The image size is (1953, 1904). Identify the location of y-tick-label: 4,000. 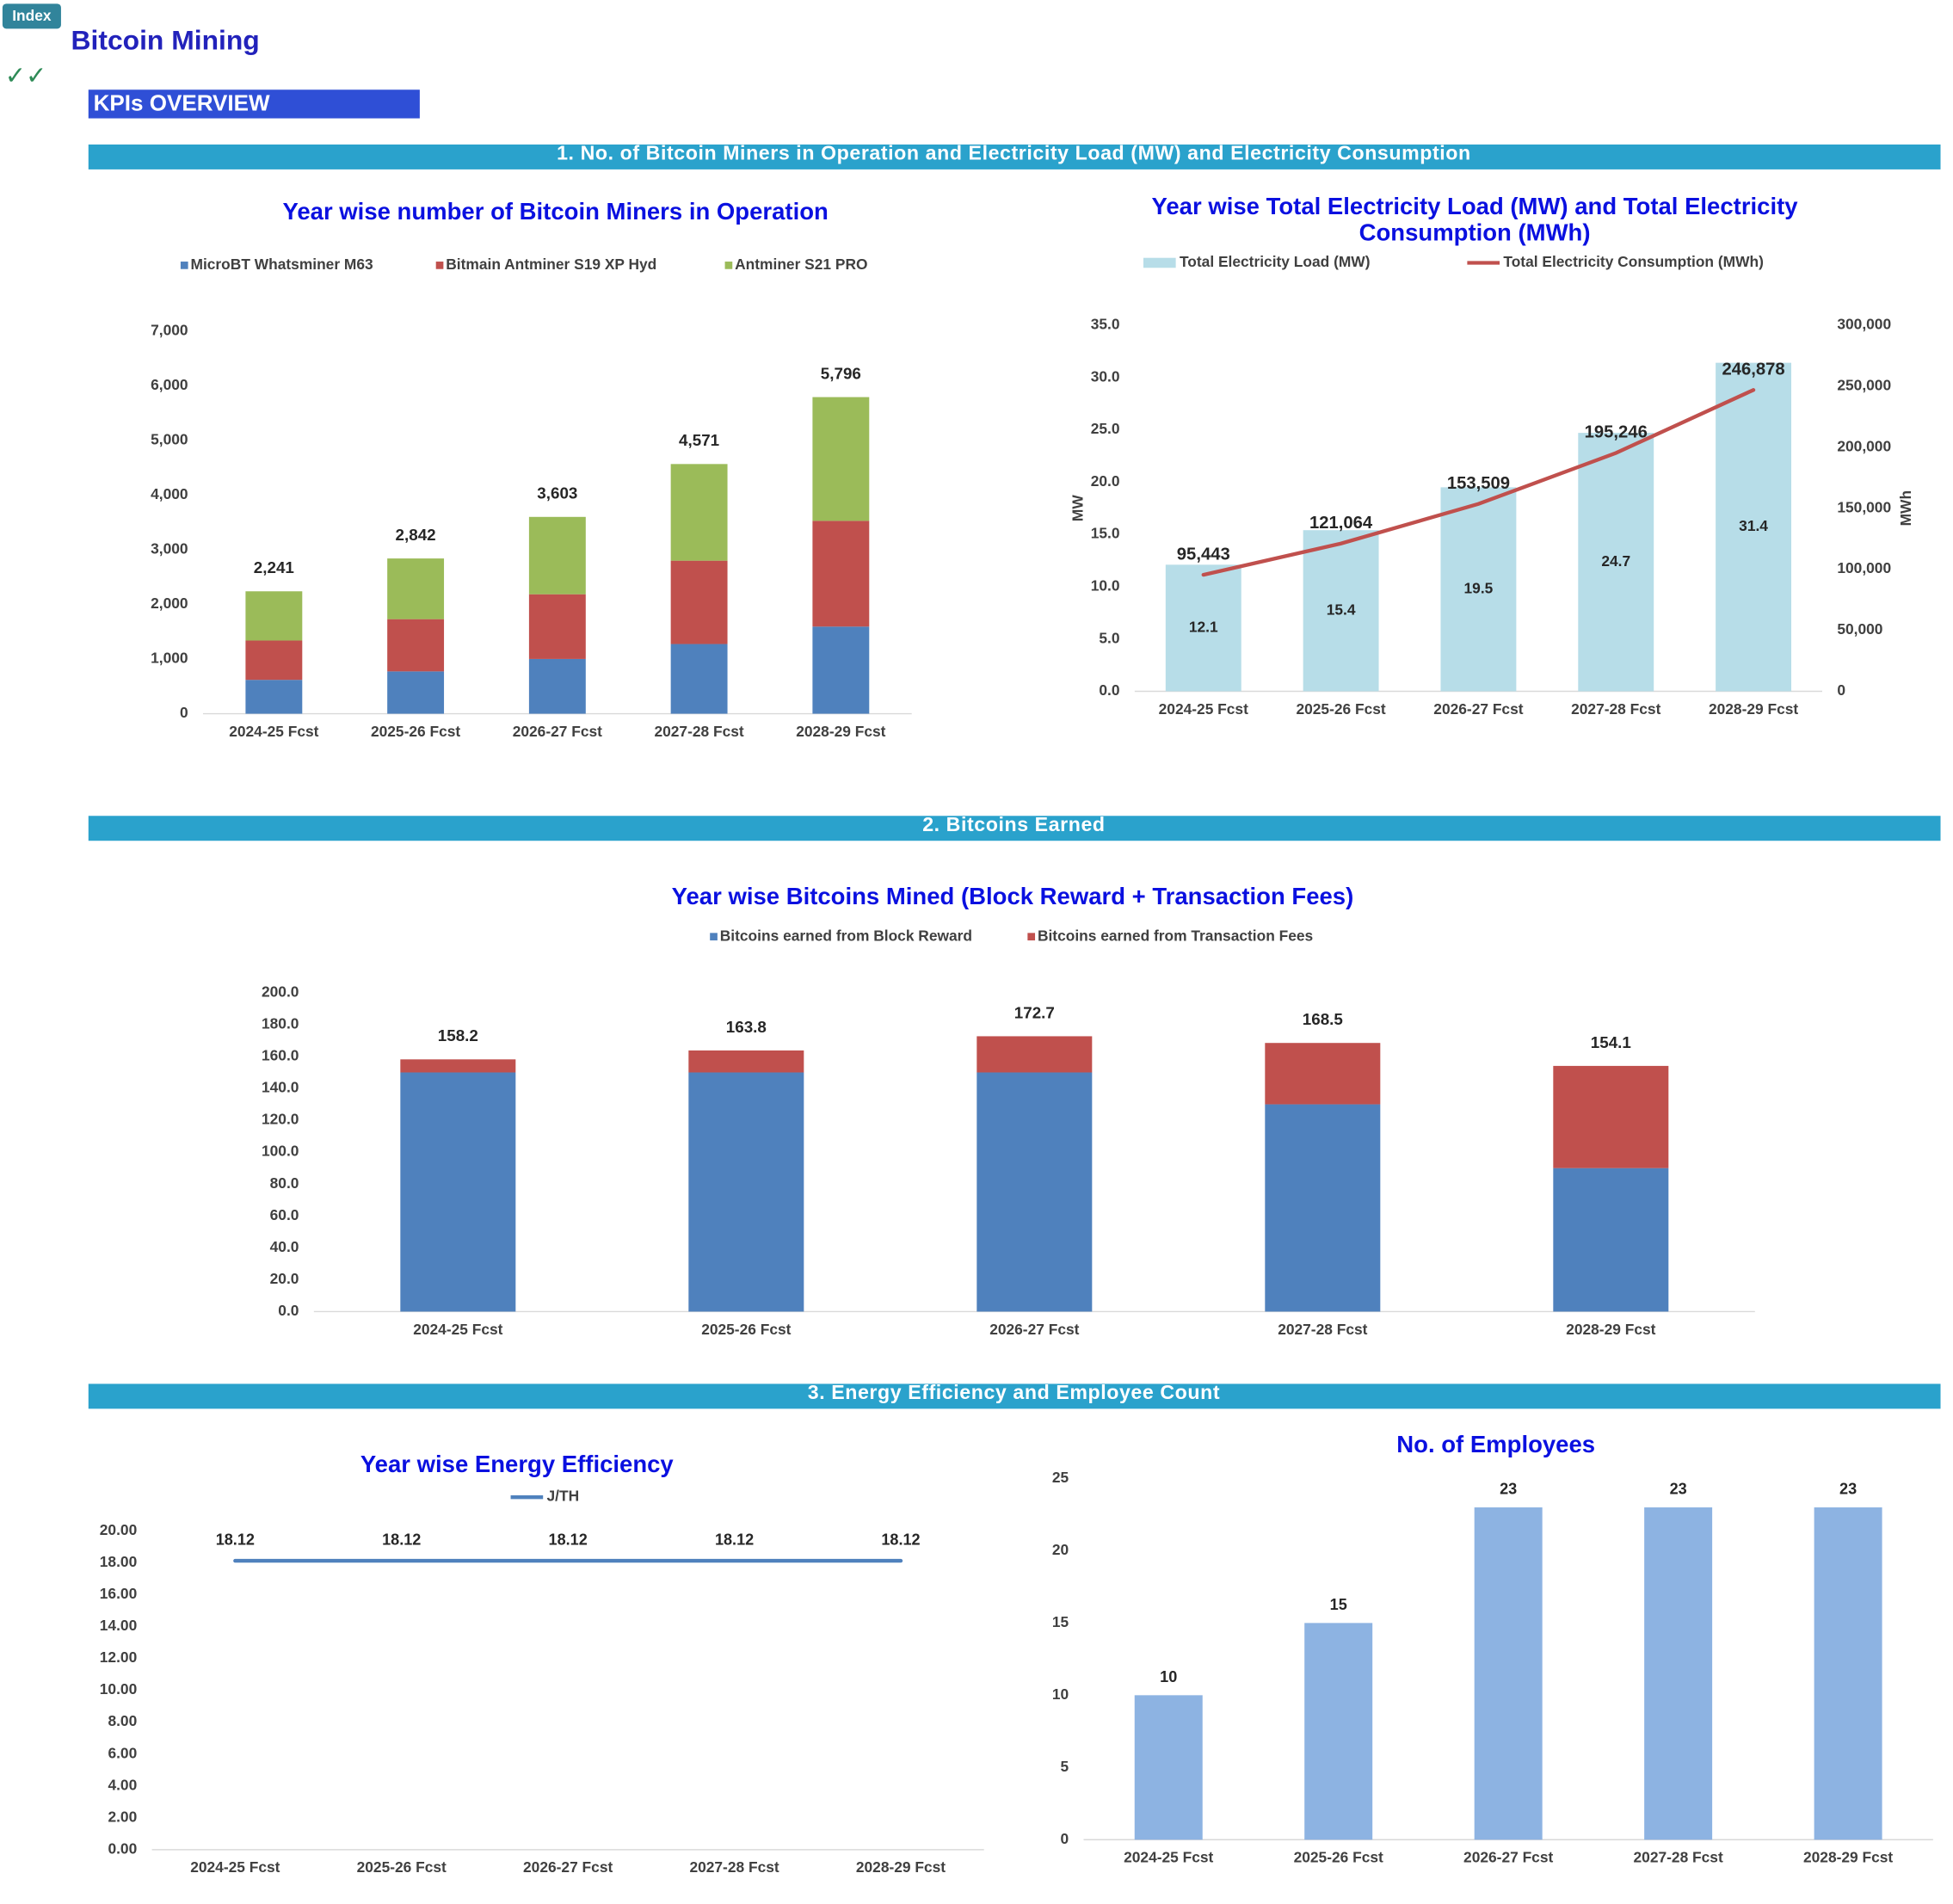
(170, 494).